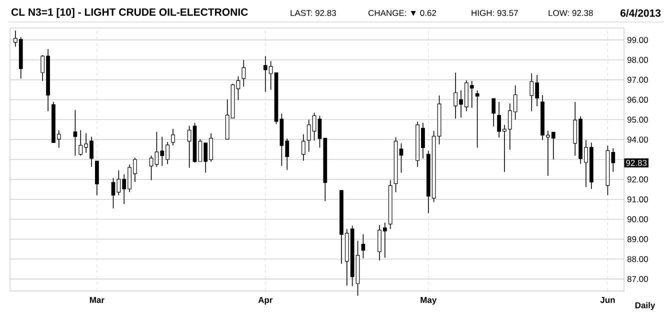 The width and height of the screenshot is (668, 324). I want to click on y-tick-label: 87.00, so click(637, 279).